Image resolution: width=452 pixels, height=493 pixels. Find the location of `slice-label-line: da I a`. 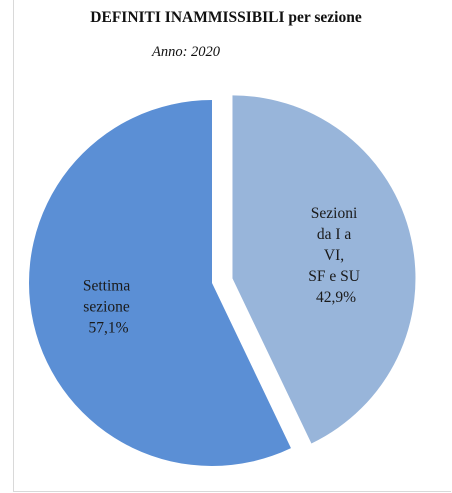

slice-label-line: da I a is located at coordinates (334, 234).